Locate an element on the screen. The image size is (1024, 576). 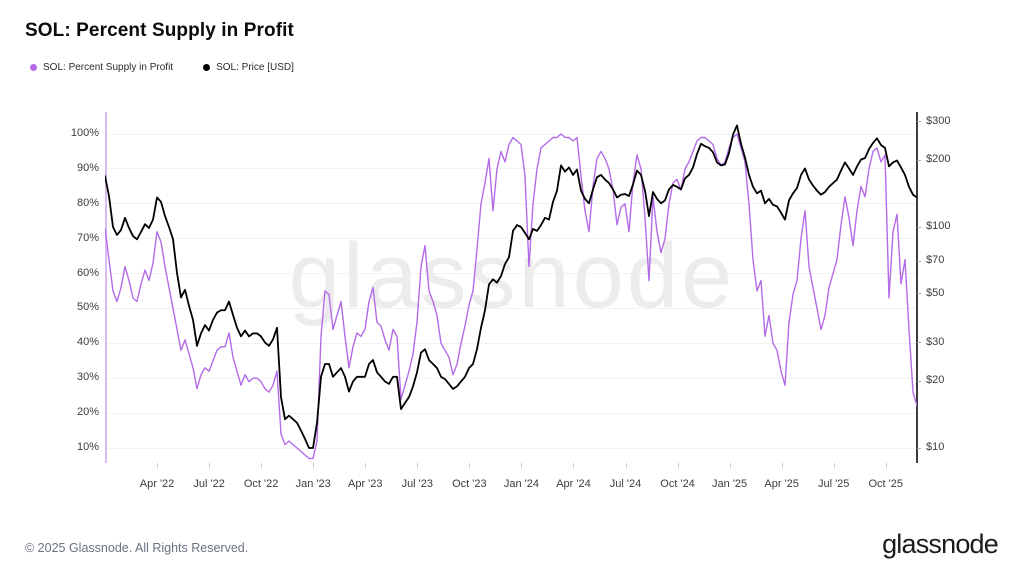
y-axis-label-left: 50% is located at coordinates (87, 307).